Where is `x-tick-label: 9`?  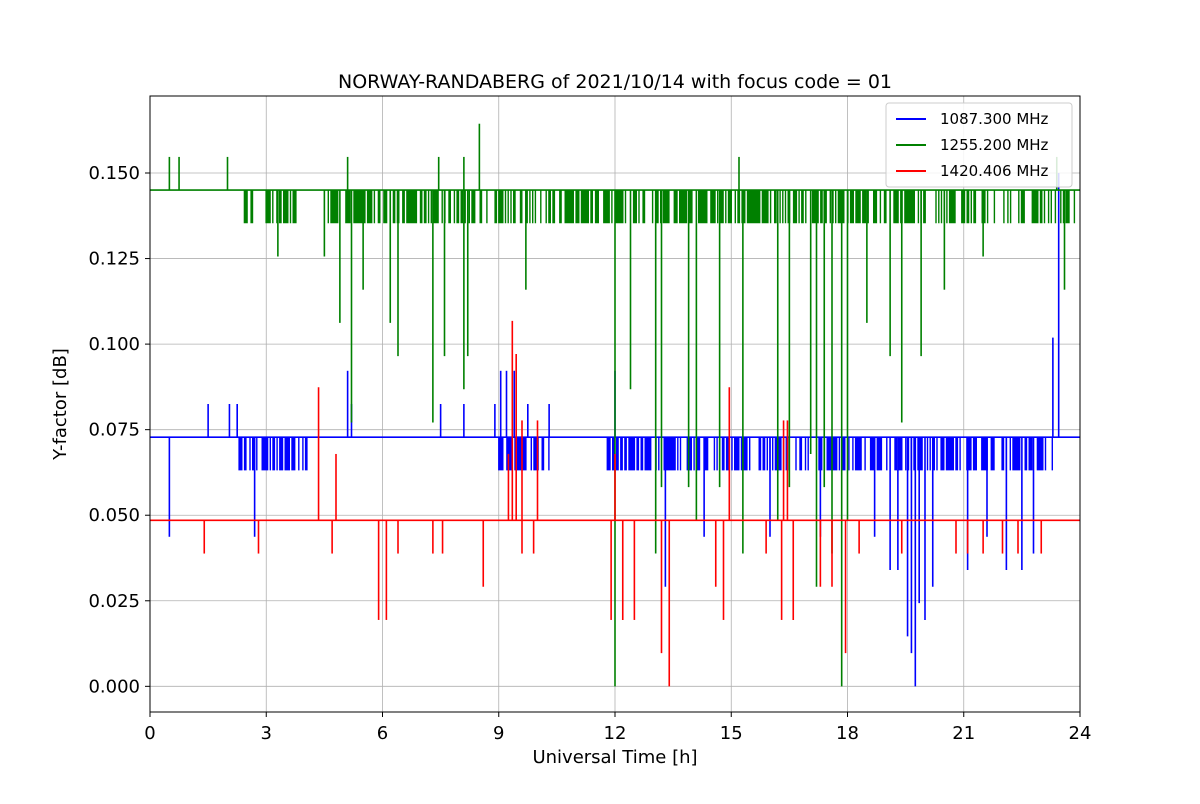
x-tick-label: 9 is located at coordinates (498, 733).